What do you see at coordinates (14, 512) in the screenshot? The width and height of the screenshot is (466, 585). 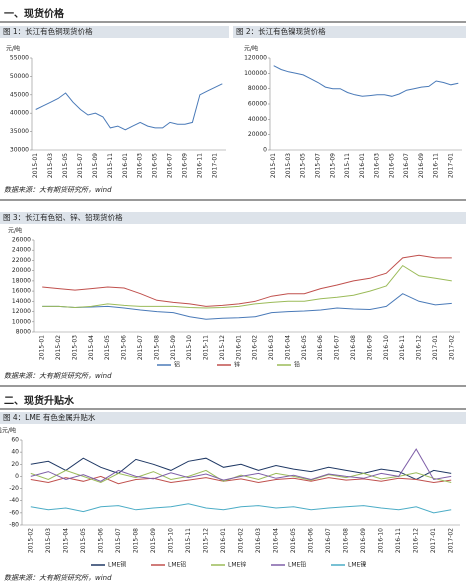 I see `y-tick-label: -60` at bounding box center [14, 512].